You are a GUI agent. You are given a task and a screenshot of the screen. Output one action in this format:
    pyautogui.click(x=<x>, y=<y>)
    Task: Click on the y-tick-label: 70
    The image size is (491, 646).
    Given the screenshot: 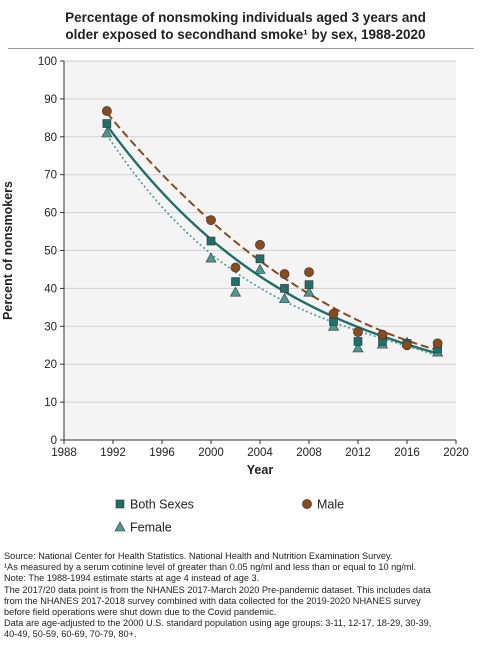 What is the action you would take?
    pyautogui.click(x=50, y=176)
    